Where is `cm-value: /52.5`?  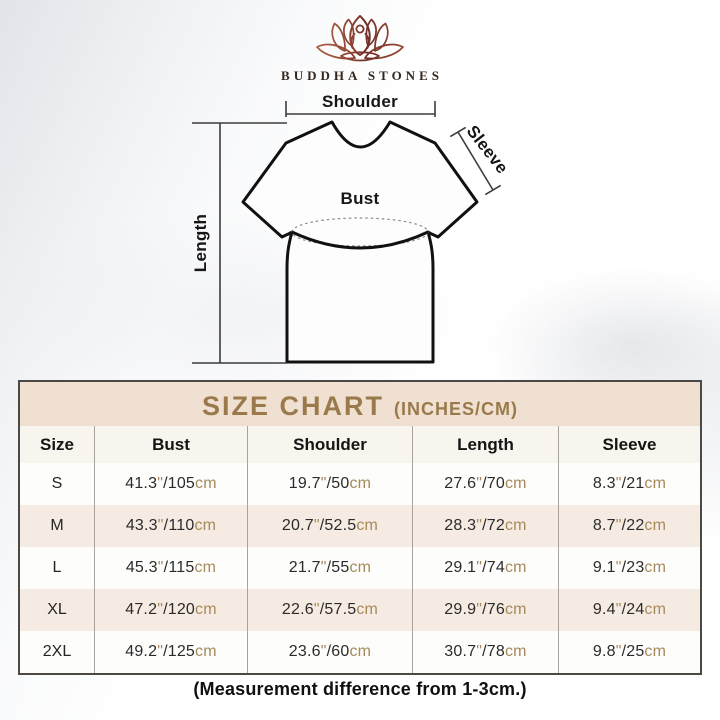 cm-value: /52.5 is located at coordinates (338, 525).